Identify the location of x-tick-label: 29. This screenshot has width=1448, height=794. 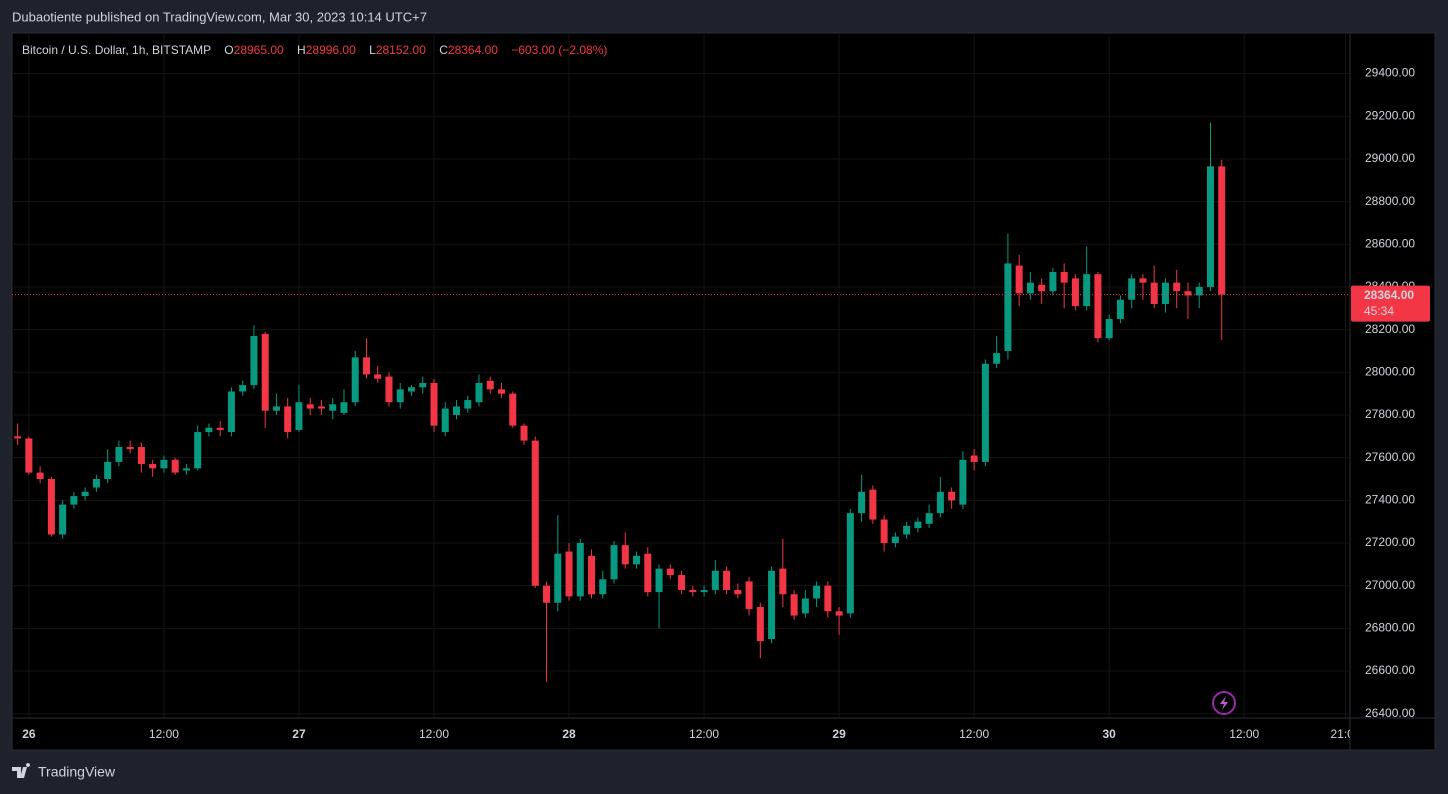
(839, 734).